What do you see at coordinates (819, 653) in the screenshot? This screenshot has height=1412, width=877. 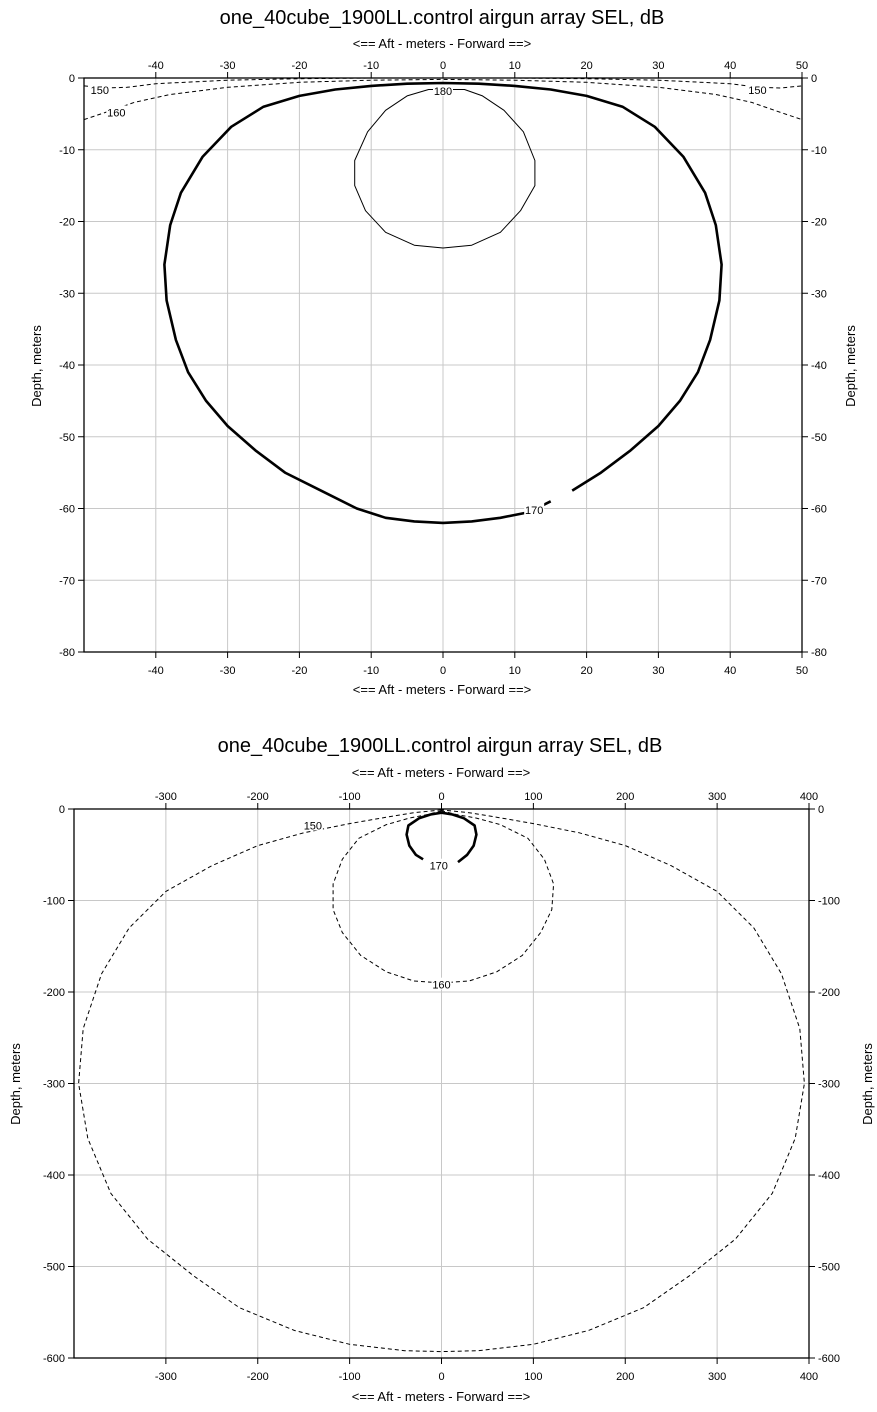 I see `y-tick-label-right: -80` at bounding box center [819, 653].